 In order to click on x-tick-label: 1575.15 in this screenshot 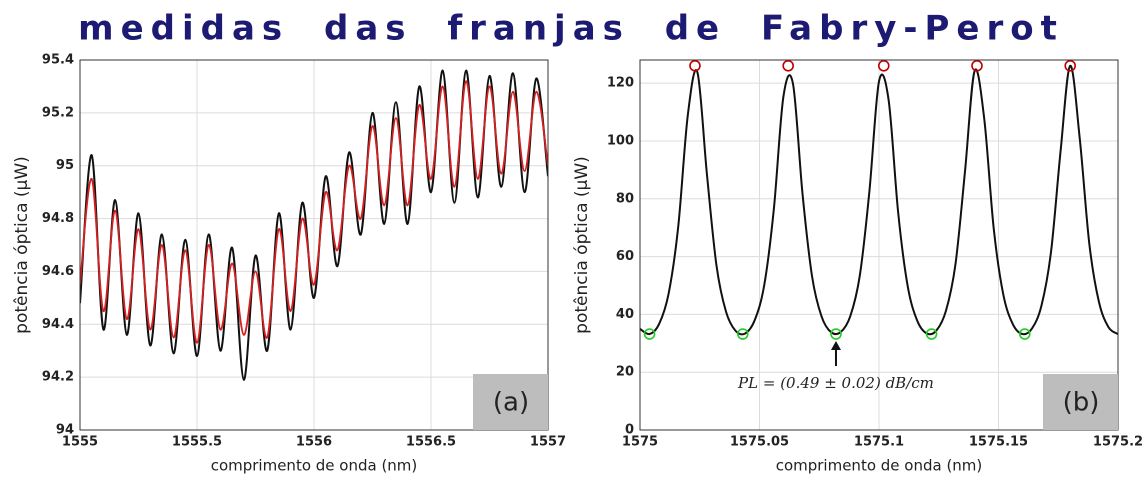, I will do `click(998, 442)`.